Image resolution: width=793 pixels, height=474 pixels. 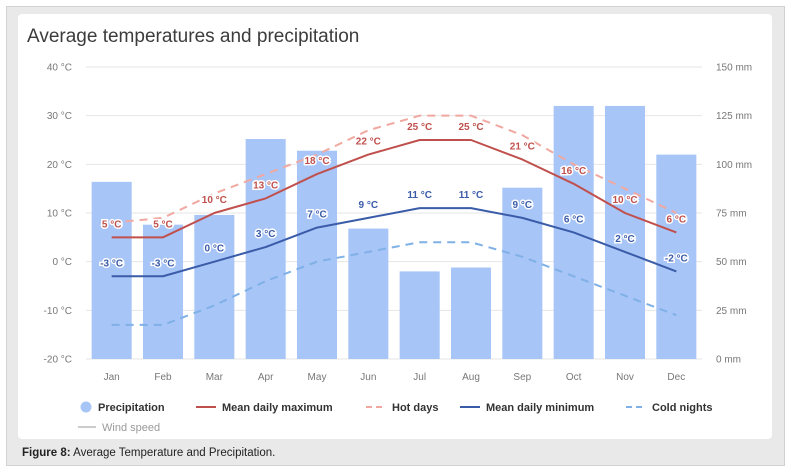 I want to click on left-tick-label: 20 °C, so click(x=59, y=165).